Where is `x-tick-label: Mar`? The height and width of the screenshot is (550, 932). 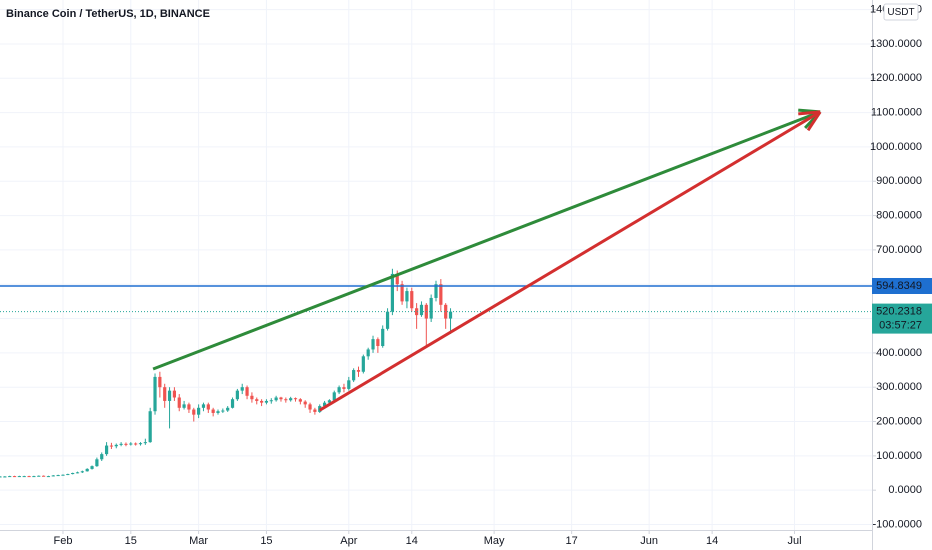 x-tick-label: Mar is located at coordinates (198, 541).